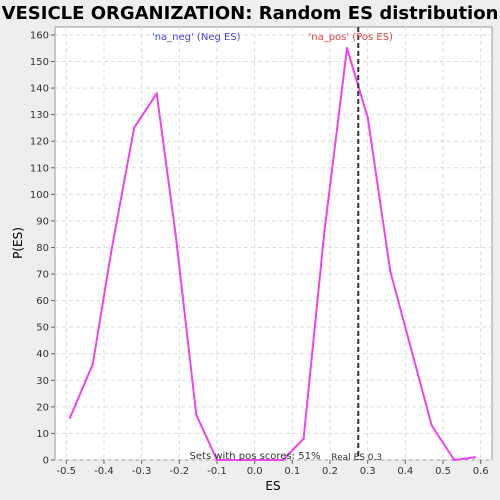 The width and height of the screenshot is (500, 500). I want to click on x-tick-label: -0.2, so click(180, 471).